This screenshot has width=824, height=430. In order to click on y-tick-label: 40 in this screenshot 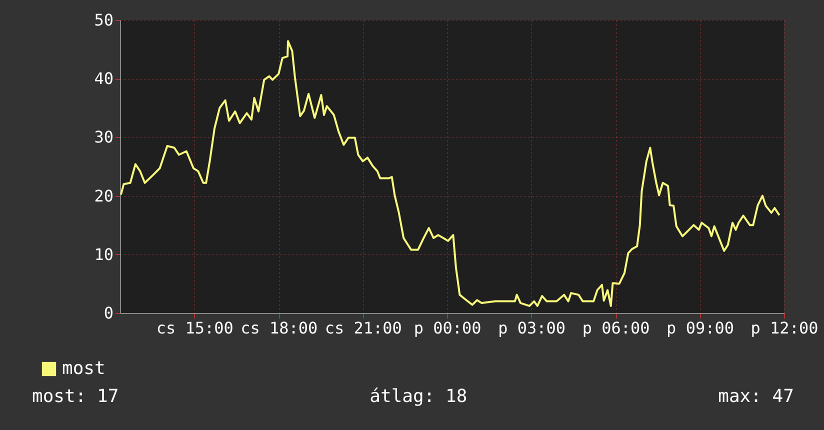, I will do `click(104, 78)`.